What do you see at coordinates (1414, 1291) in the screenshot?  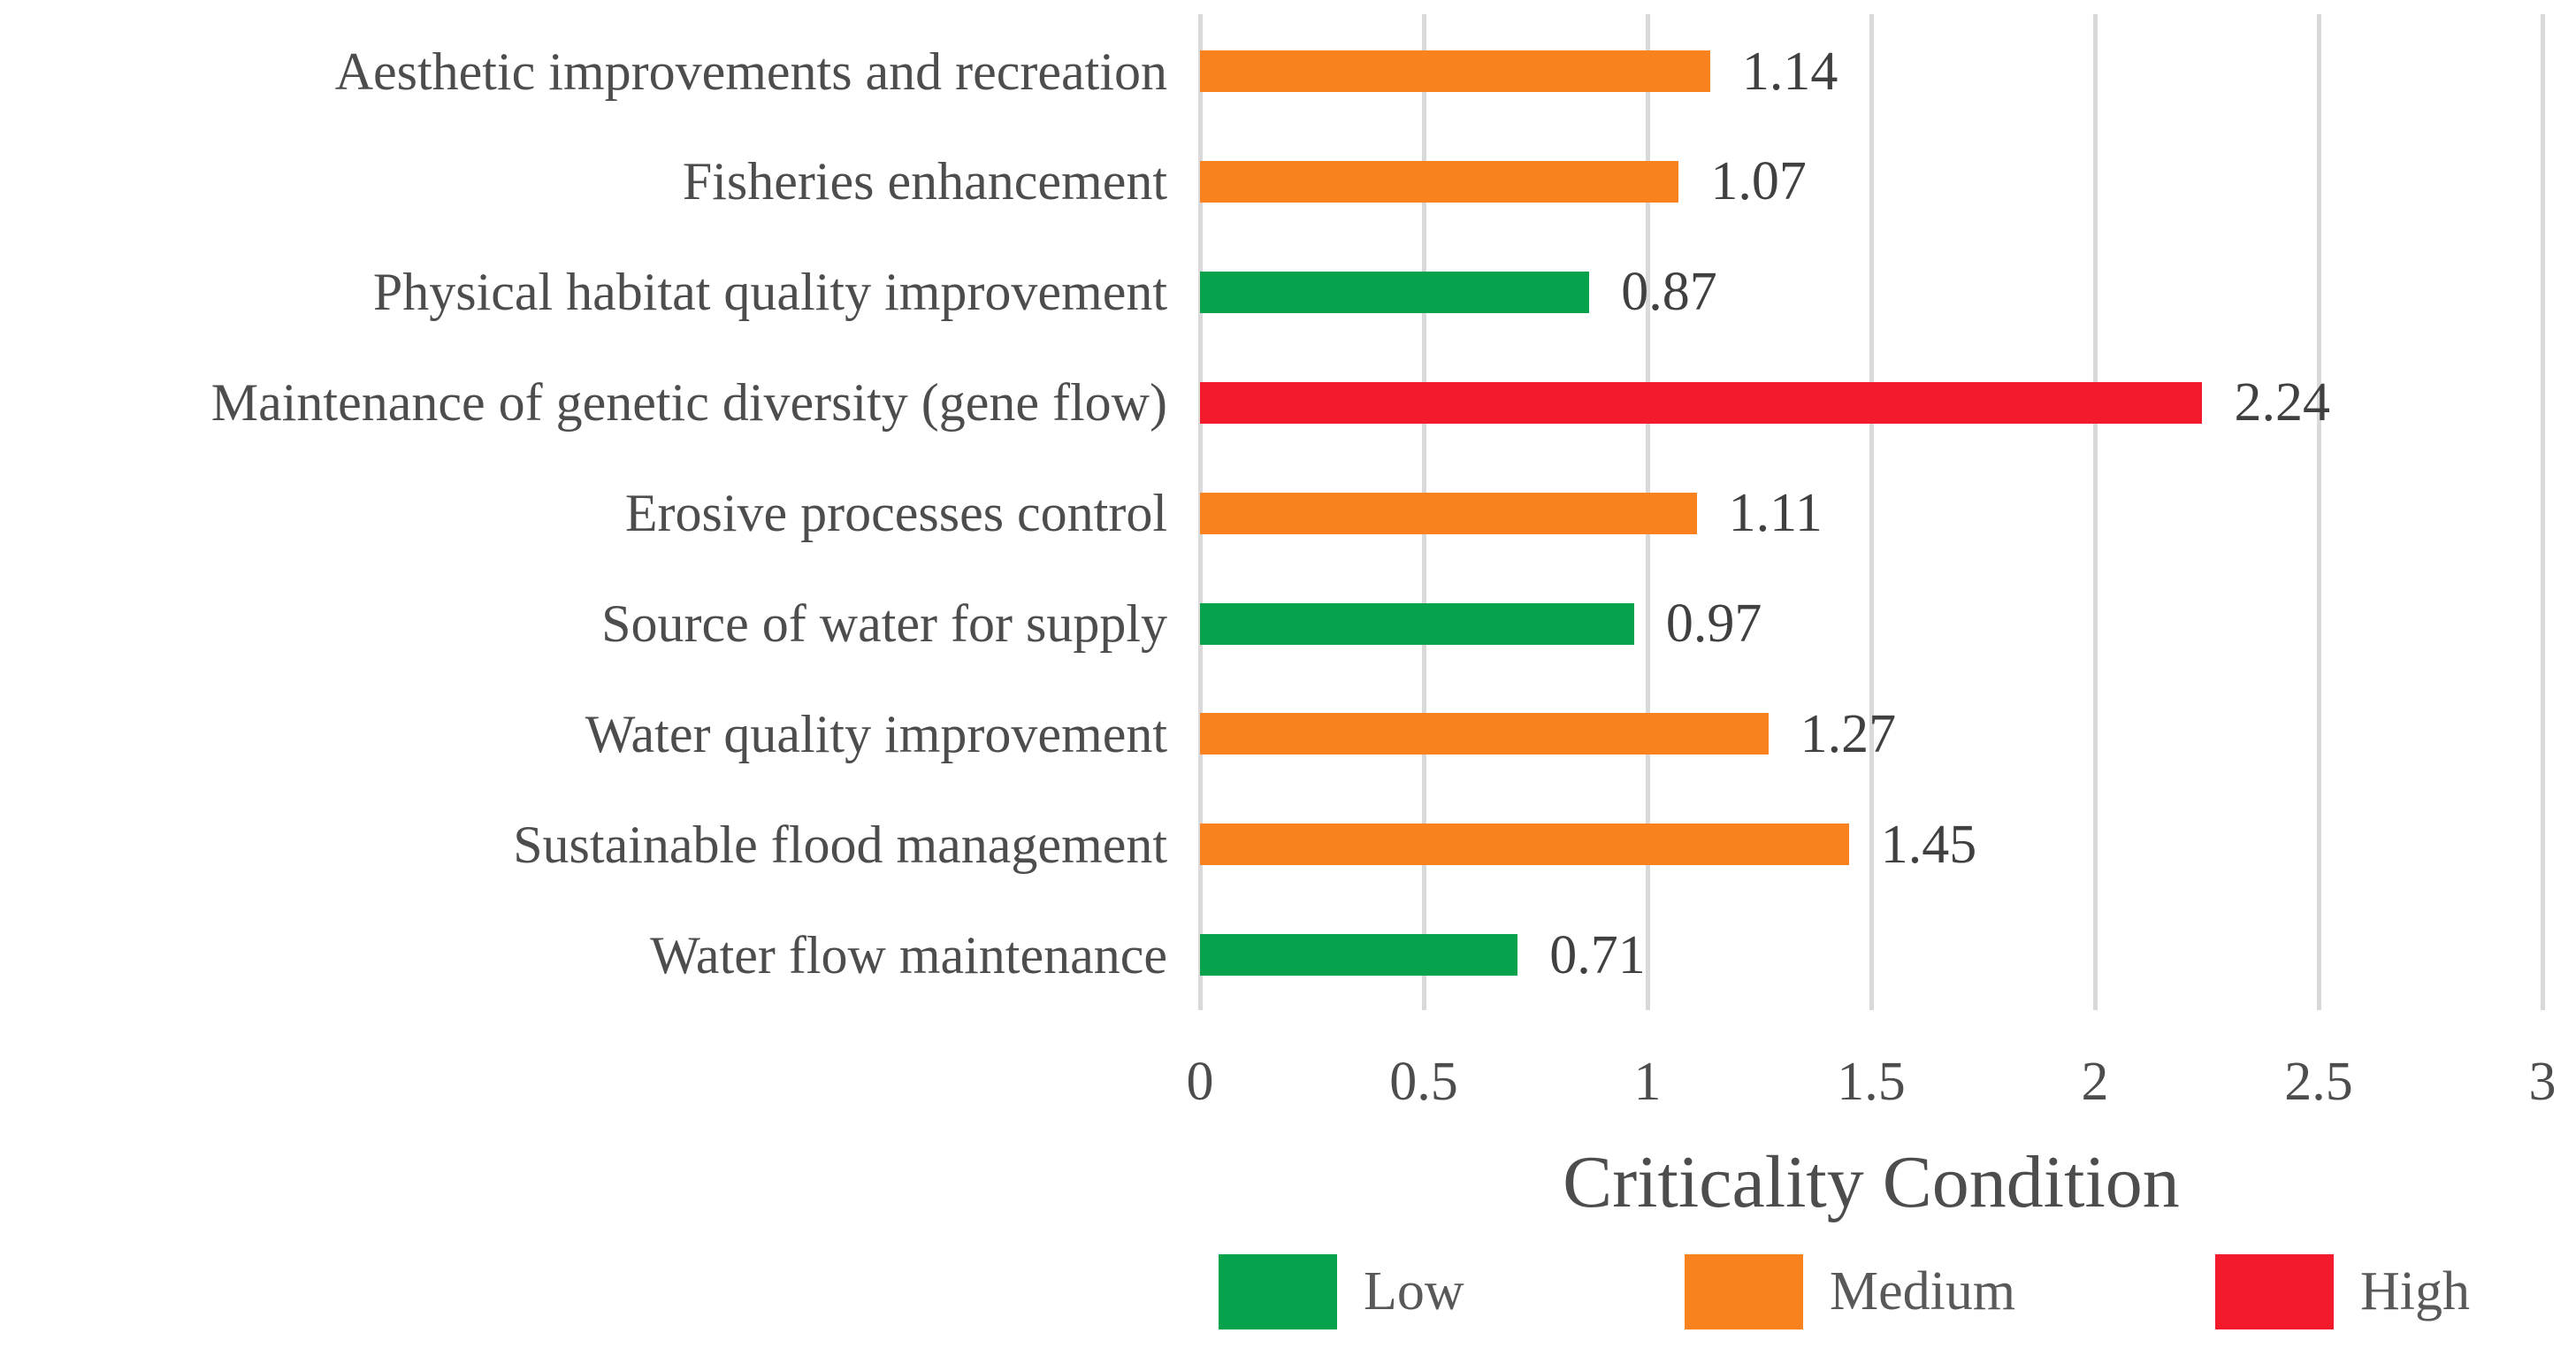 I see `legend-label: Low` at bounding box center [1414, 1291].